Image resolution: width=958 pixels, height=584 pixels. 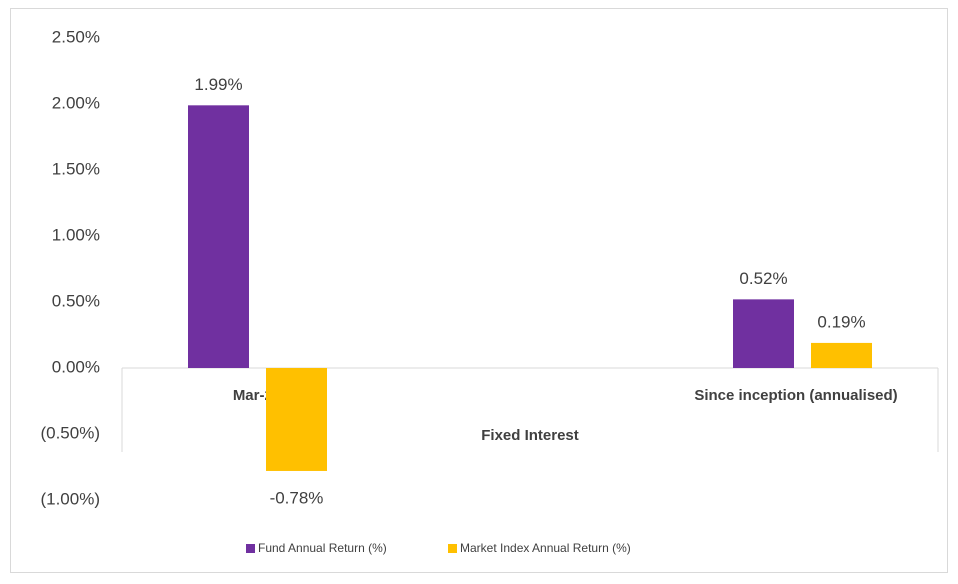 I want to click on y-tick-label: (1.00%), so click(x=70, y=498).